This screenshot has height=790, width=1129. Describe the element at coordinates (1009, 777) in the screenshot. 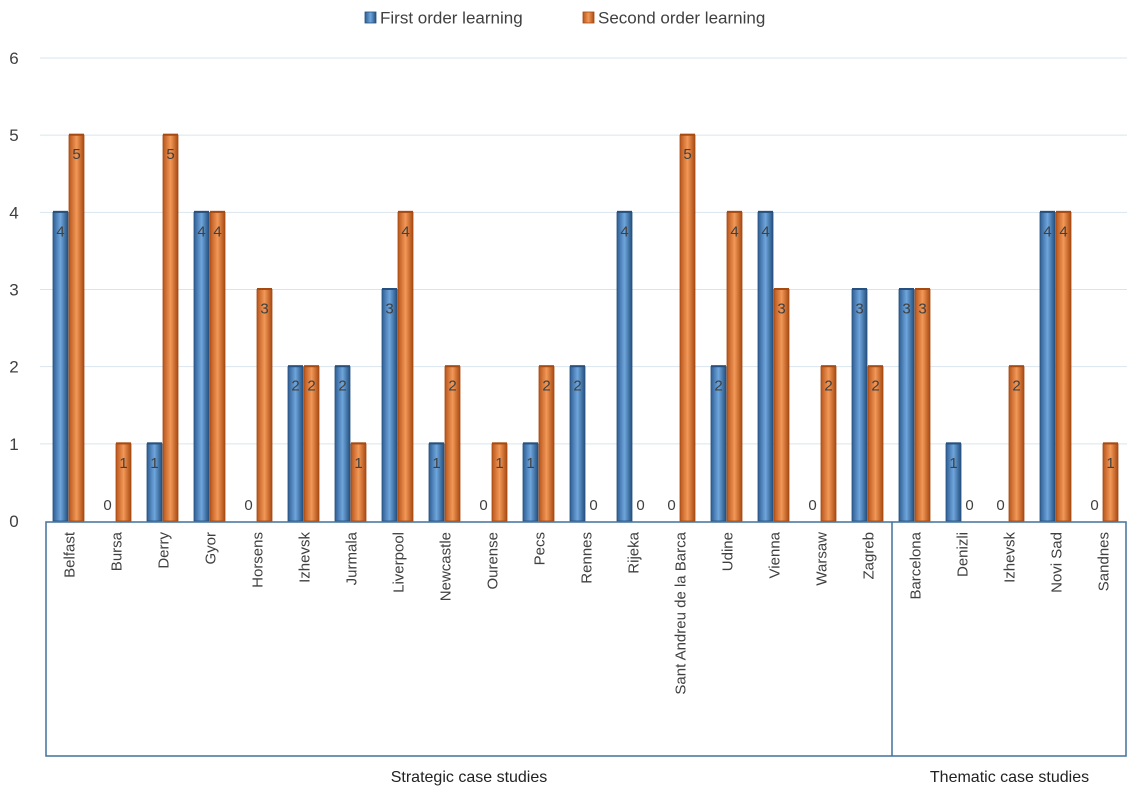

I see `group-label: Thematic case studies` at that location.